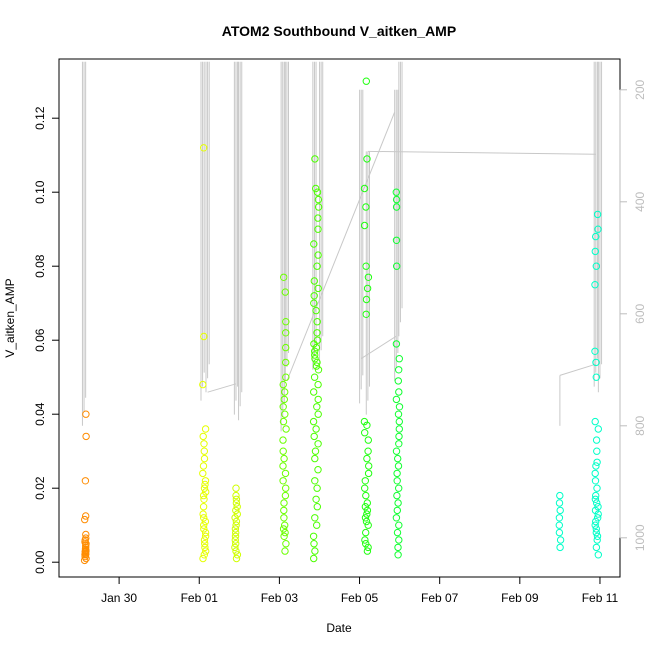  I want to click on x-tick-label: Feb 05, so click(360, 598).